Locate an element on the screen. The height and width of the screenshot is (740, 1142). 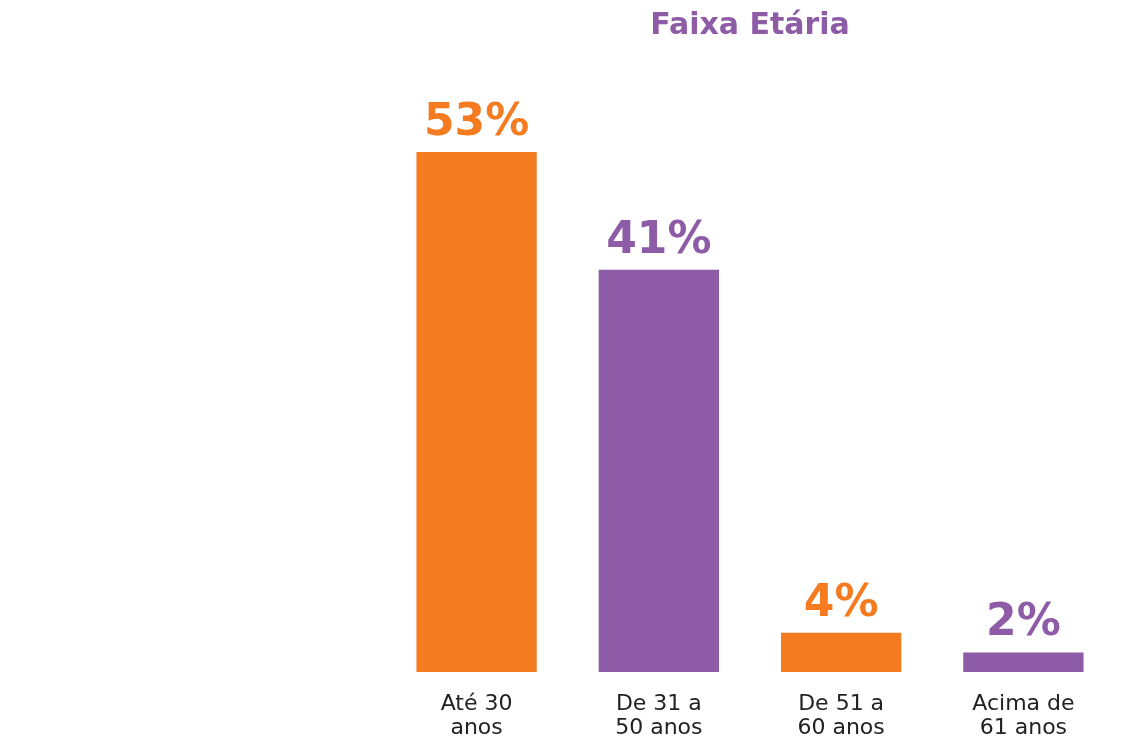
data-label: 53% is located at coordinates (476, 119).